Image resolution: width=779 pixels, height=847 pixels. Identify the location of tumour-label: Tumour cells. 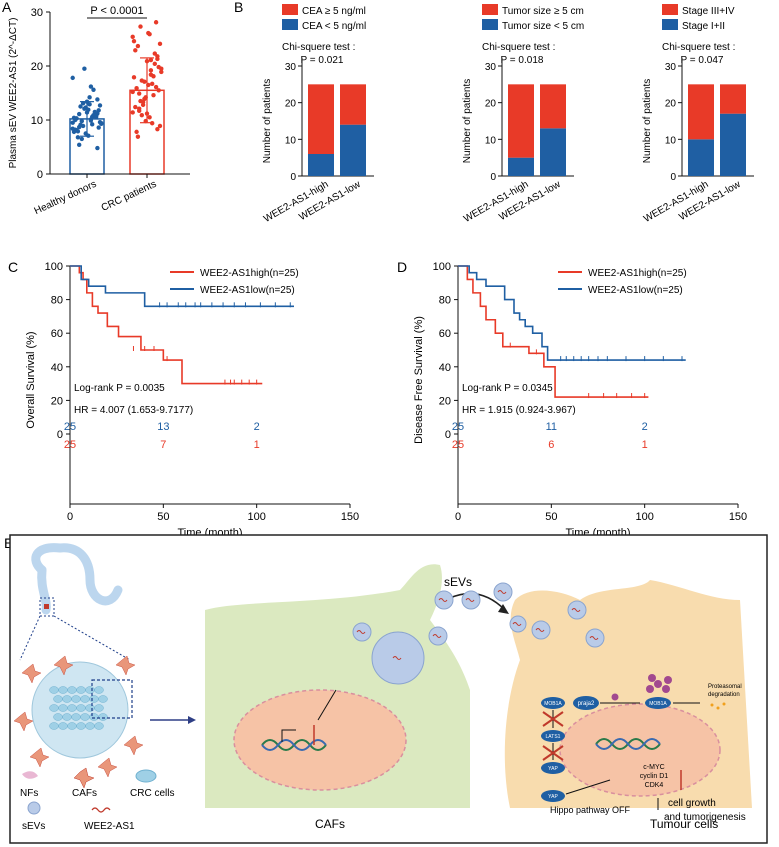
(684, 824).